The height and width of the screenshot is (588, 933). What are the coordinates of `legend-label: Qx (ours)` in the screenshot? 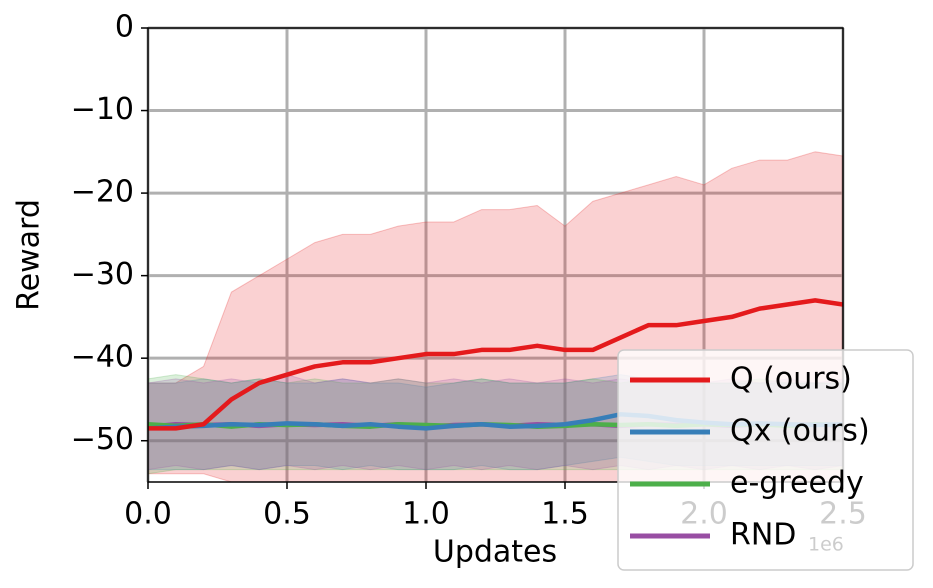 It's located at (800, 431).